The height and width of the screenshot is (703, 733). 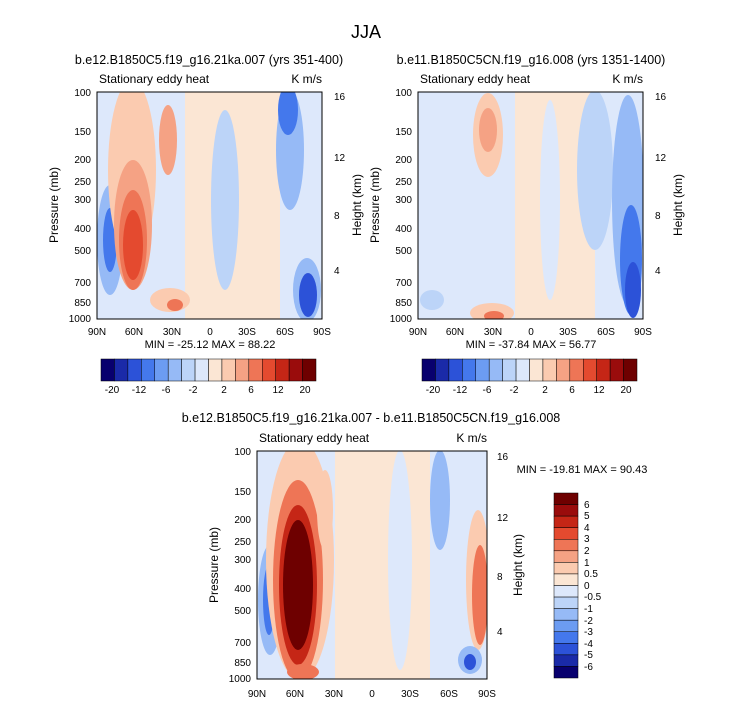 I want to click on y-tick-label: 400, so click(x=242, y=589).